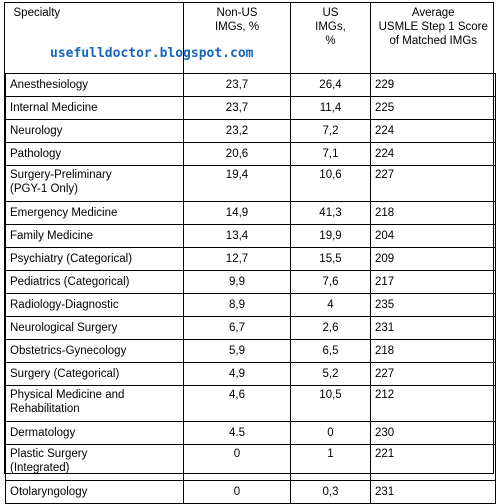 The image size is (500, 504). I want to click on non-us-percent-cell: 4.5, so click(237, 432).